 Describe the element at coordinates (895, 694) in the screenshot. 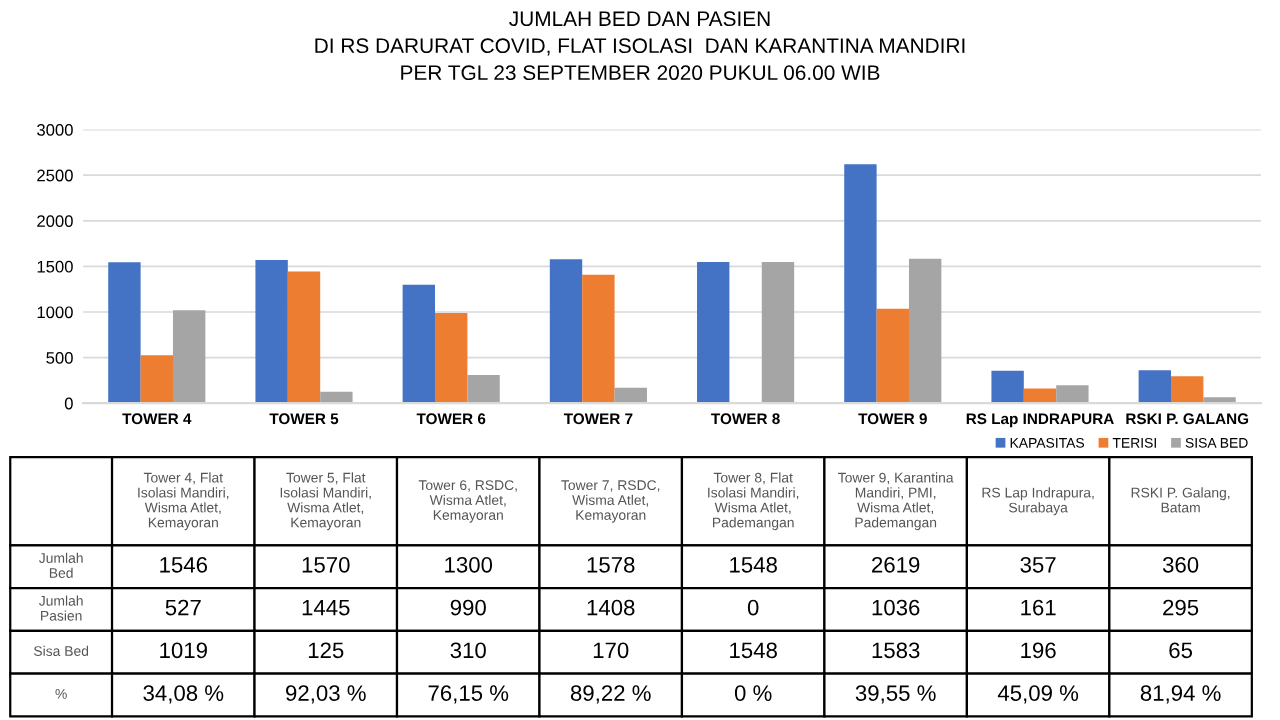

I see `text: 39,55 %` at that location.